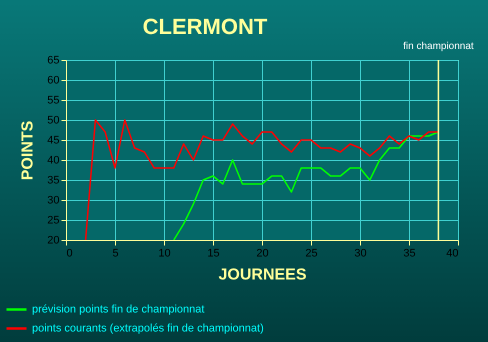  I want to click on x-tick-label: 40, so click(452, 254).